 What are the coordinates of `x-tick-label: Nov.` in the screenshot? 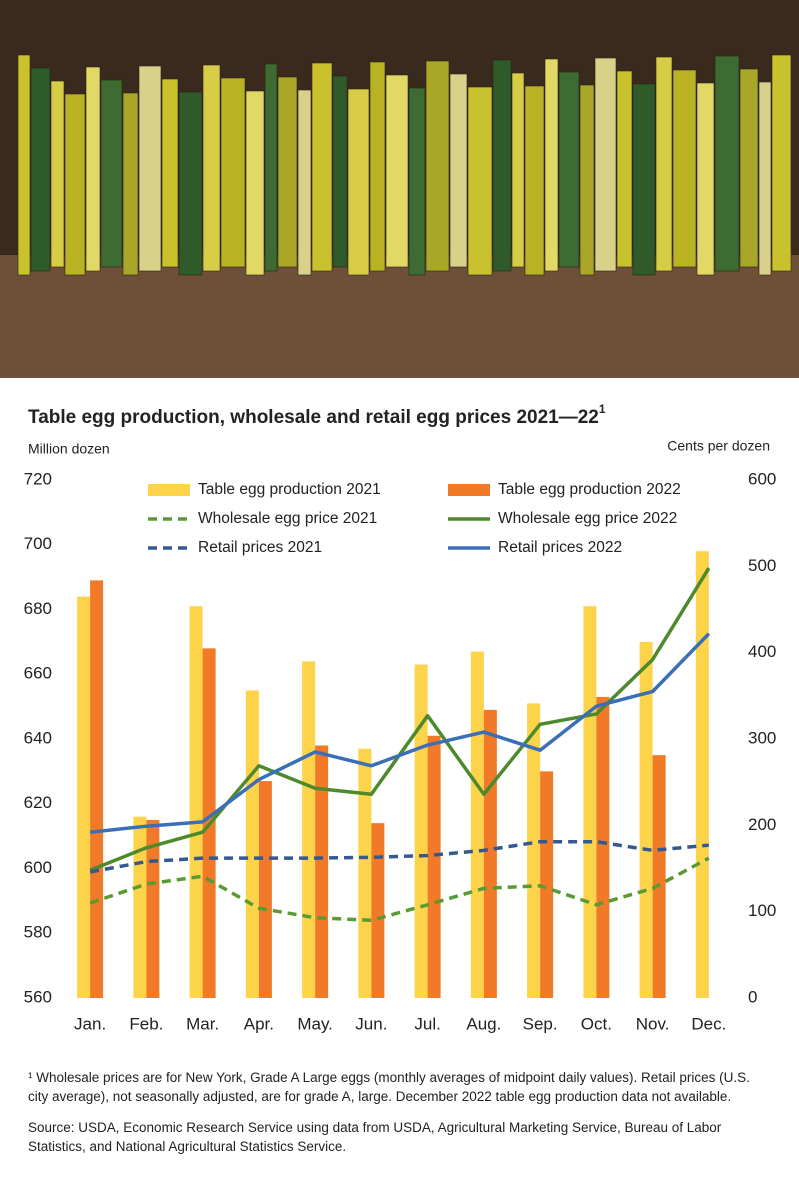 It's located at (653, 1023).